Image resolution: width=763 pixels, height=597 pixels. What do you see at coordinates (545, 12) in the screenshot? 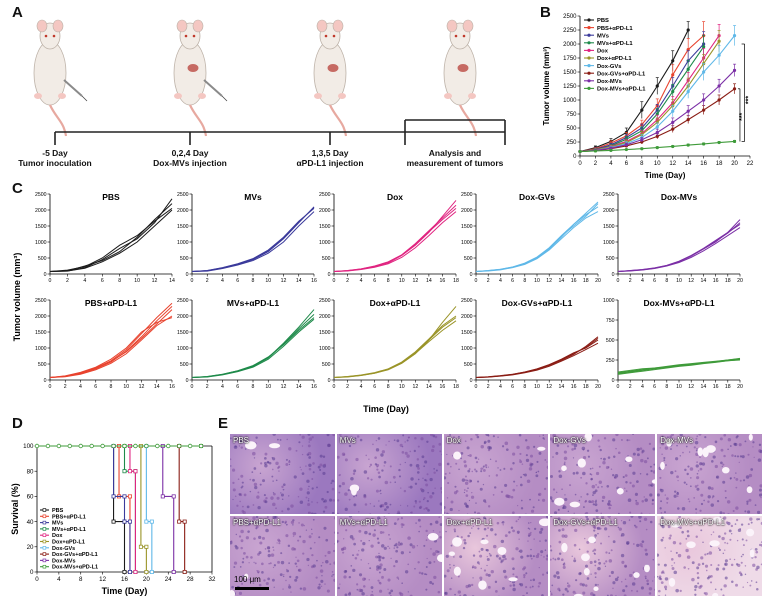
I see `panel-letter-b: B` at bounding box center [545, 12].